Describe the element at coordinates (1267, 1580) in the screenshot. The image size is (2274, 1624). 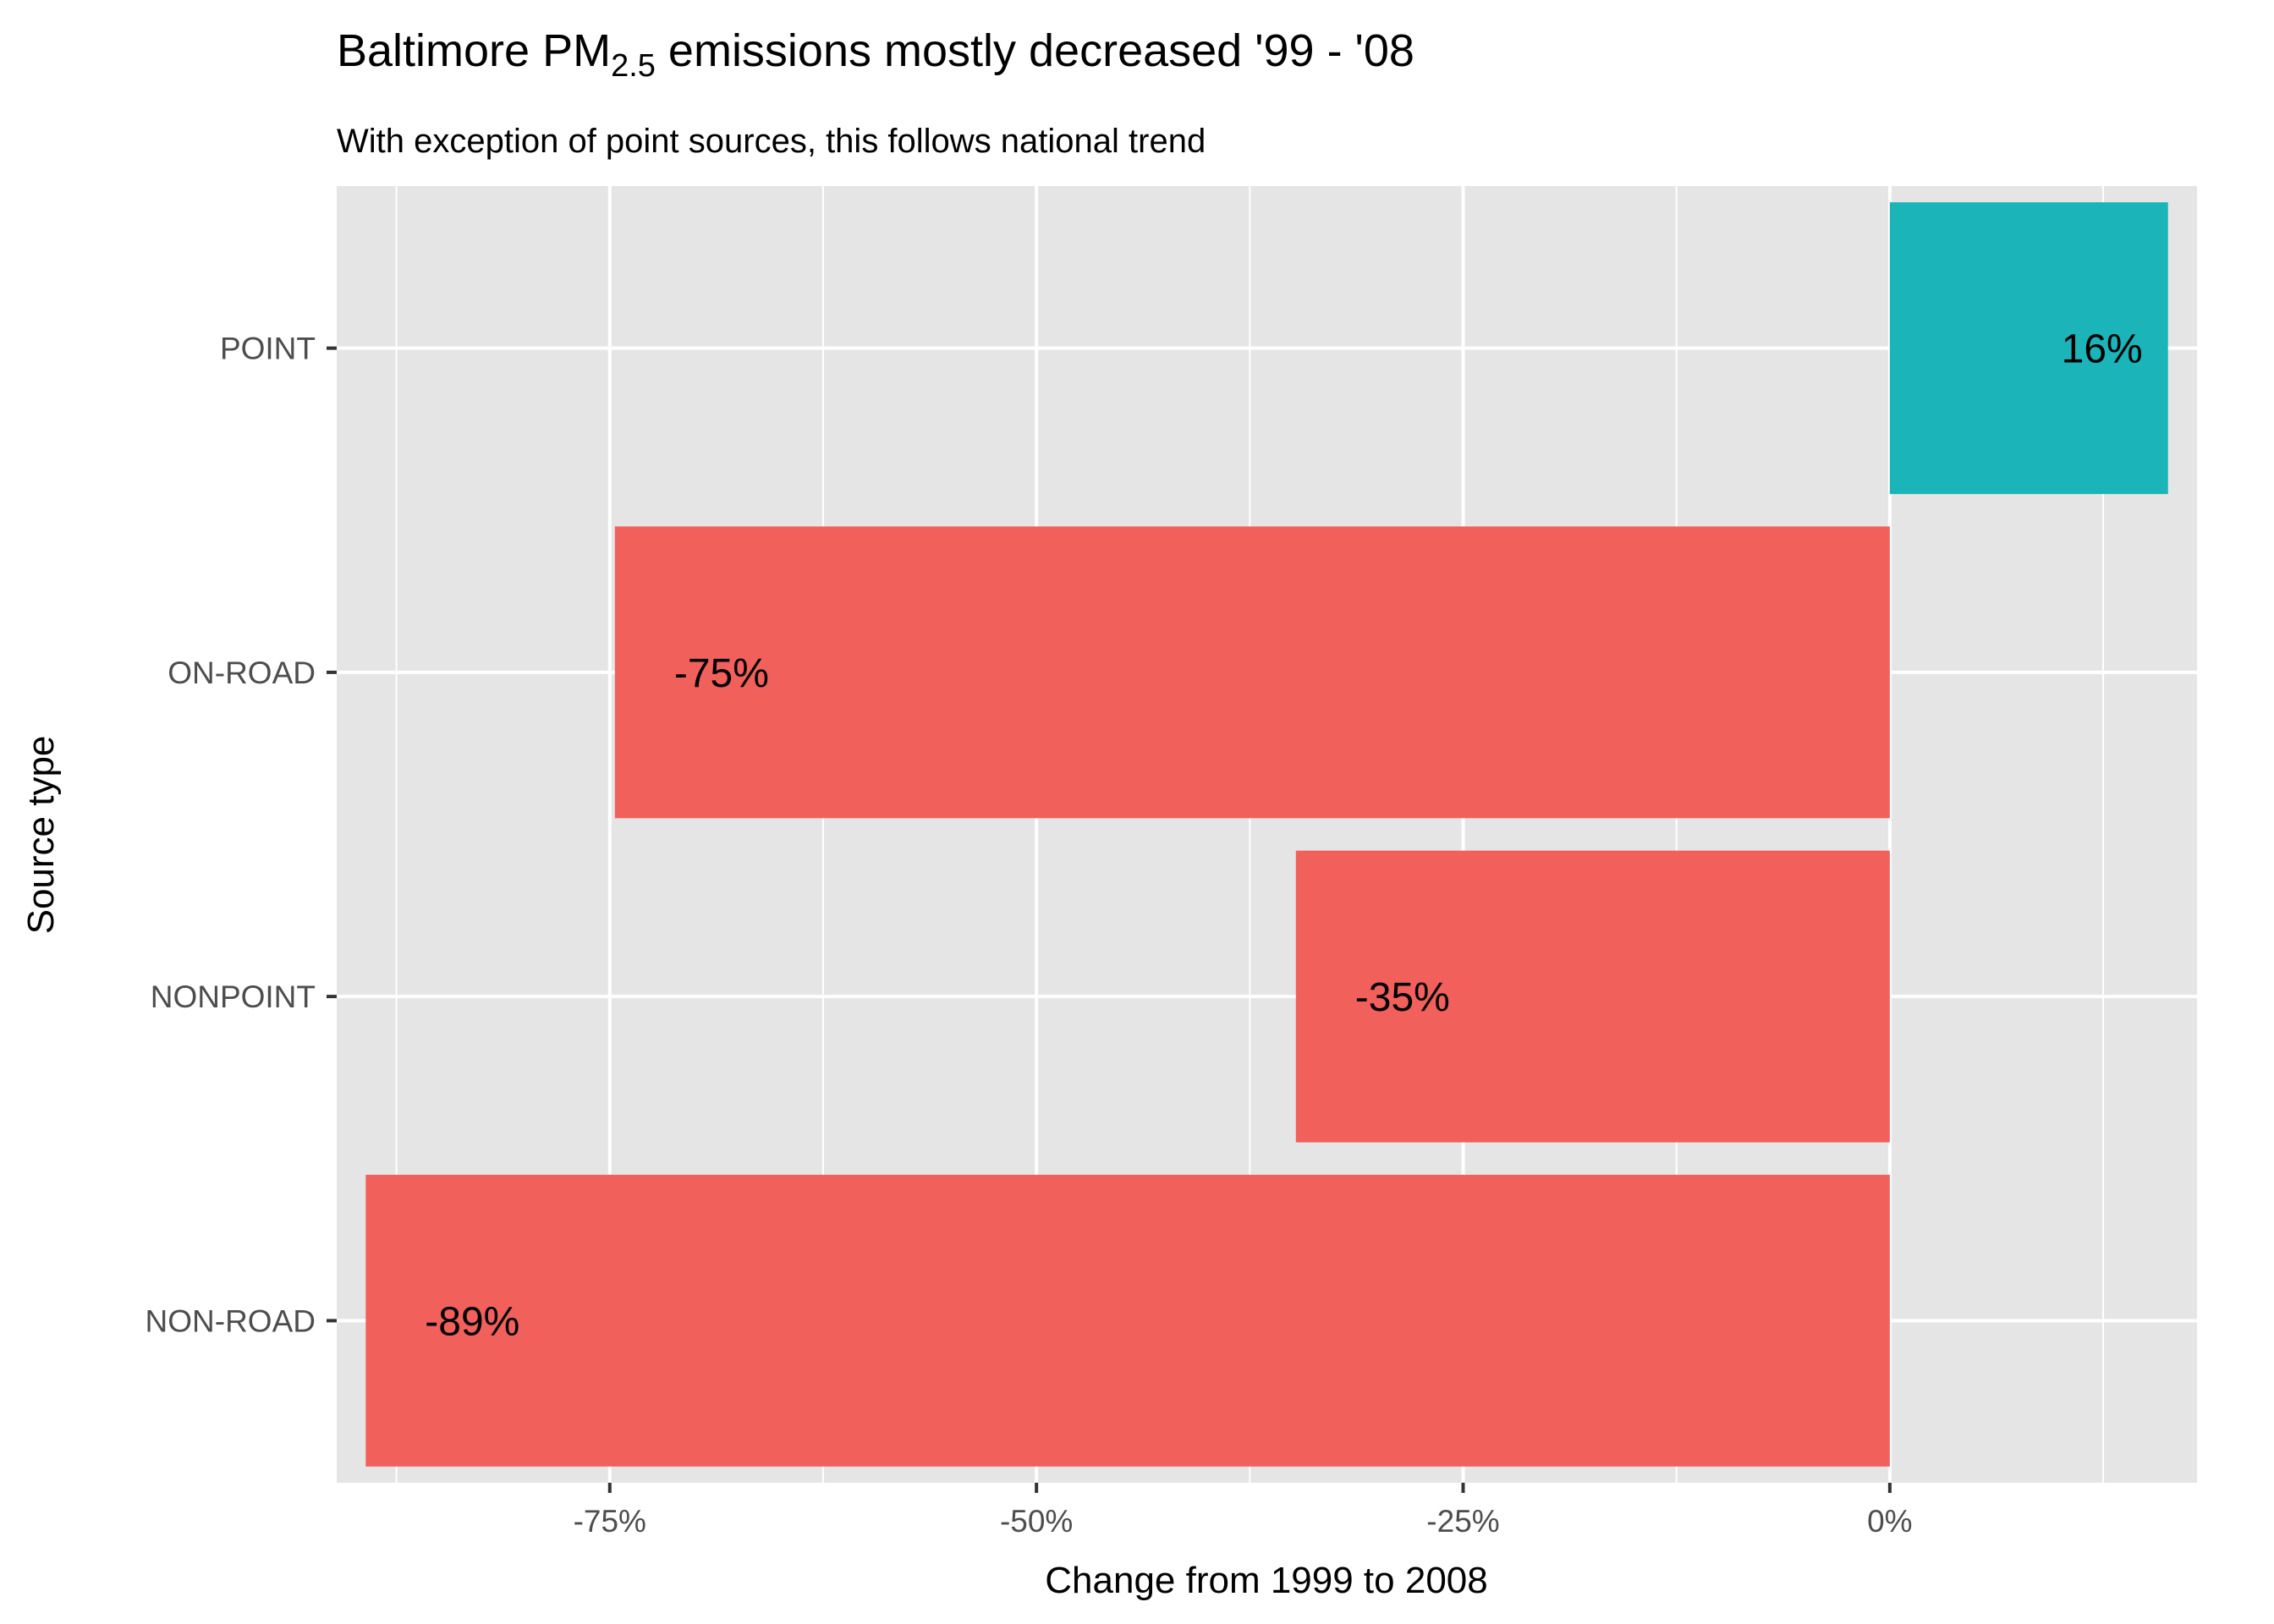
I see `x-axis-title: Change from 1999 to 2008` at that location.